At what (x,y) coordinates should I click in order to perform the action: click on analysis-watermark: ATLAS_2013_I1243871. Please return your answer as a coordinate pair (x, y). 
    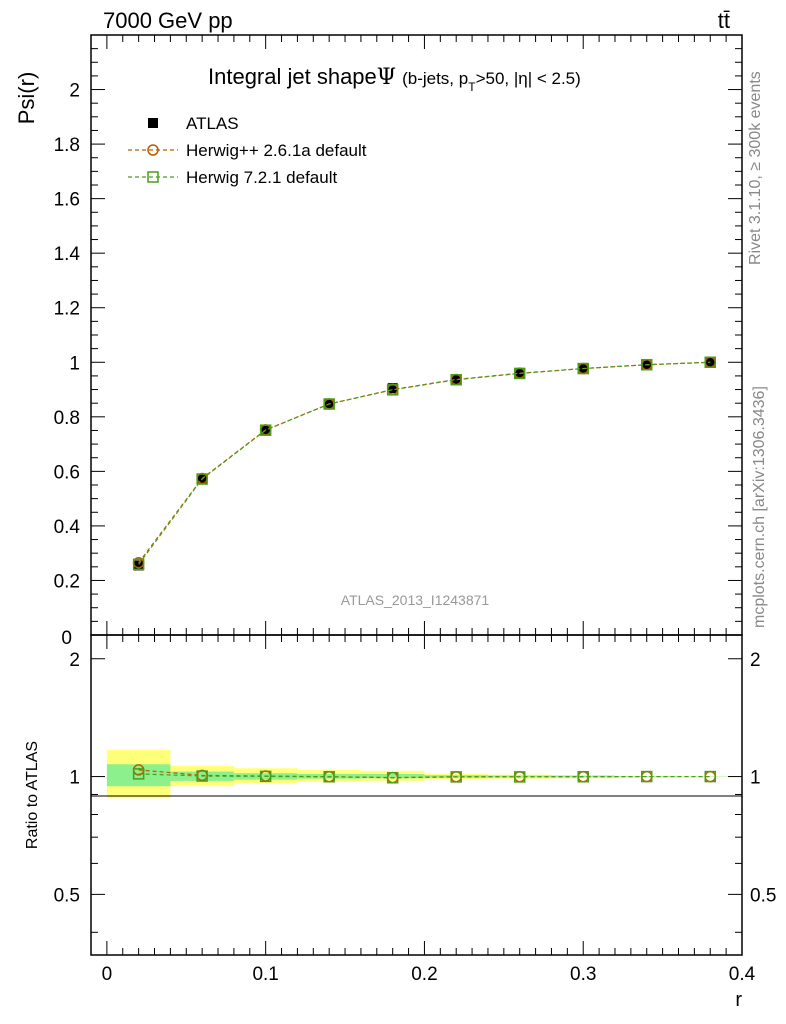
    Looking at the image, I should click on (415, 600).